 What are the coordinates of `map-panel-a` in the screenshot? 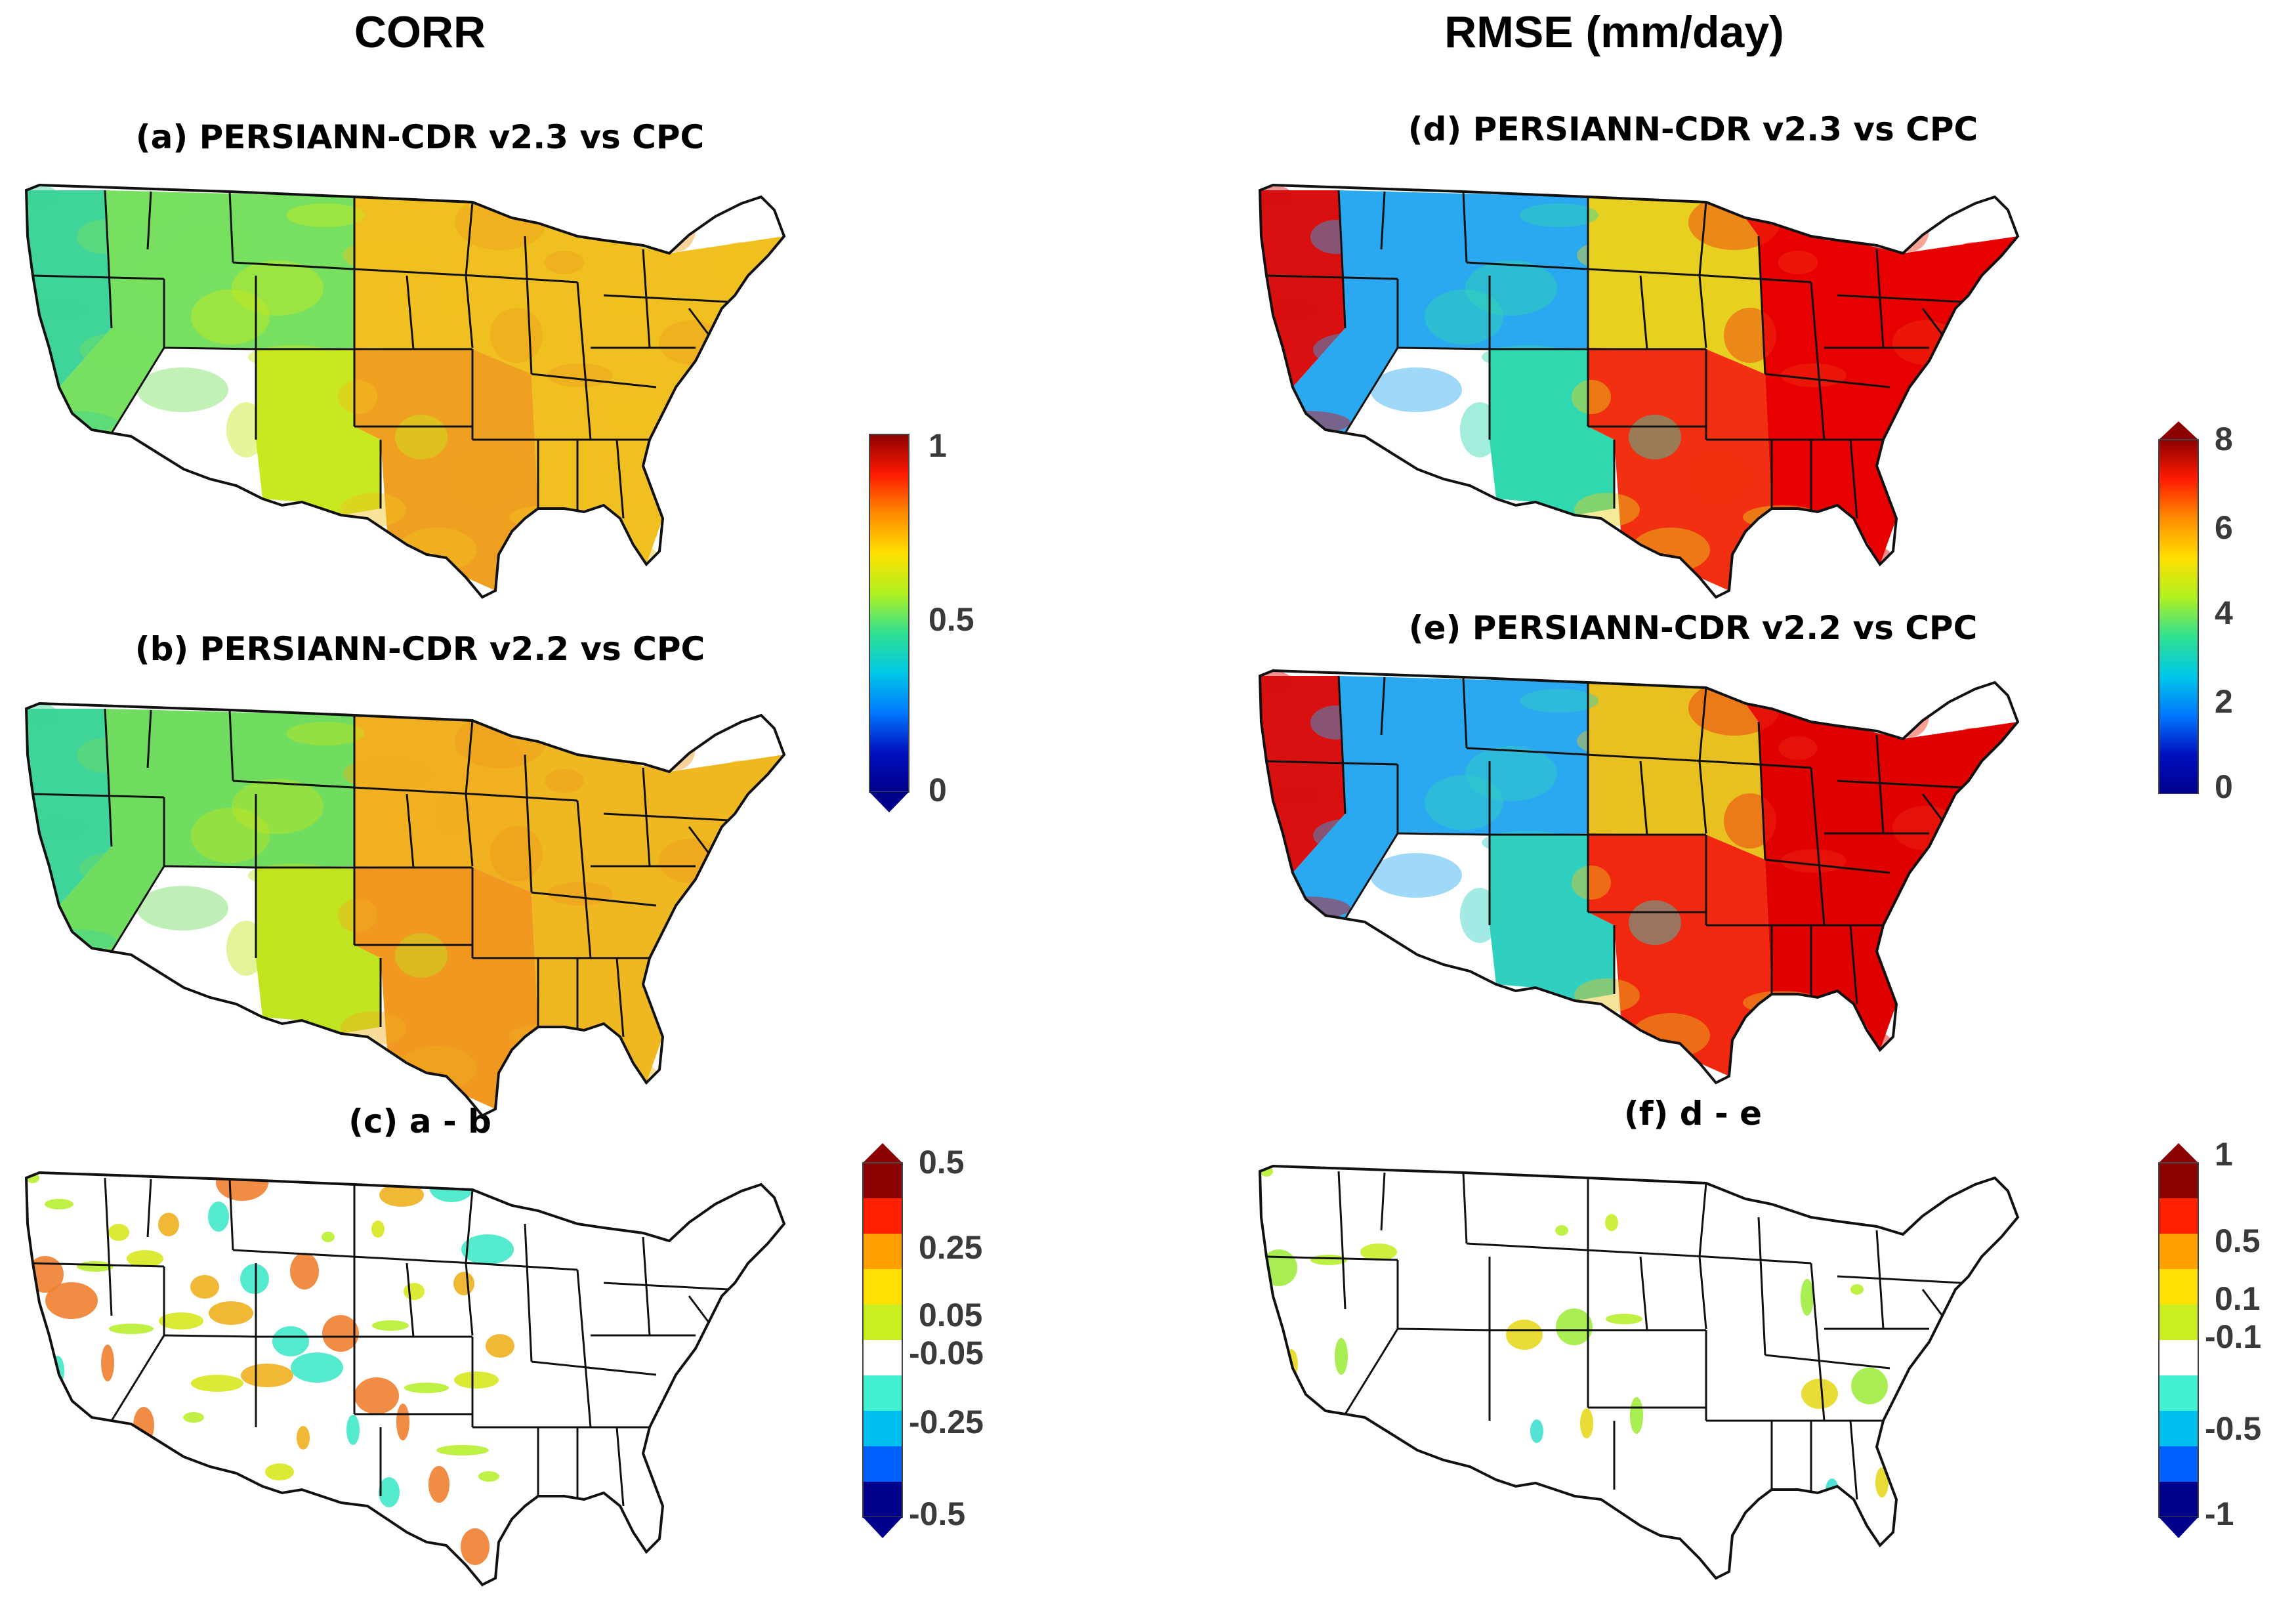 It's located at (420, 400).